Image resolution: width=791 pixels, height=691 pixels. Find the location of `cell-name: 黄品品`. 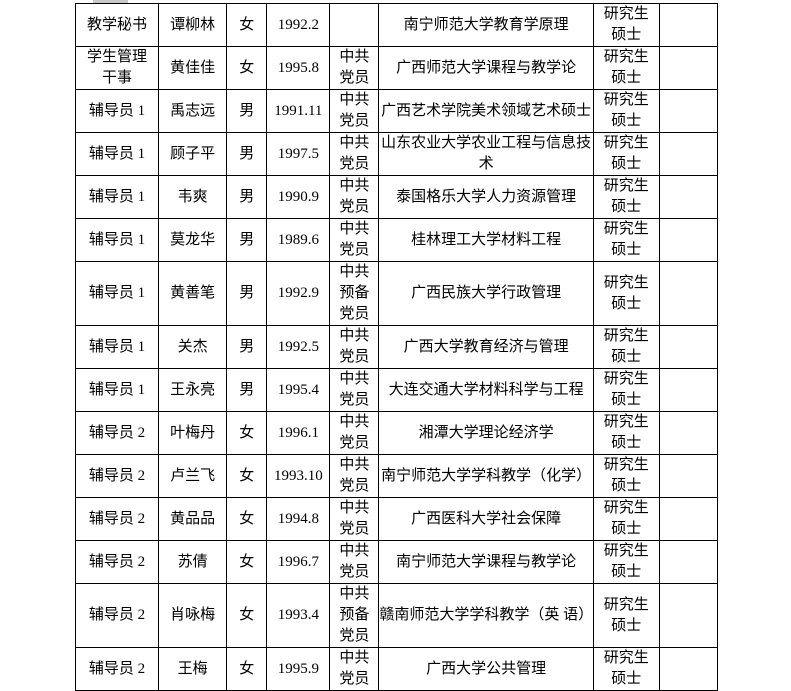

cell-name: 黄品品 is located at coordinates (193, 519).